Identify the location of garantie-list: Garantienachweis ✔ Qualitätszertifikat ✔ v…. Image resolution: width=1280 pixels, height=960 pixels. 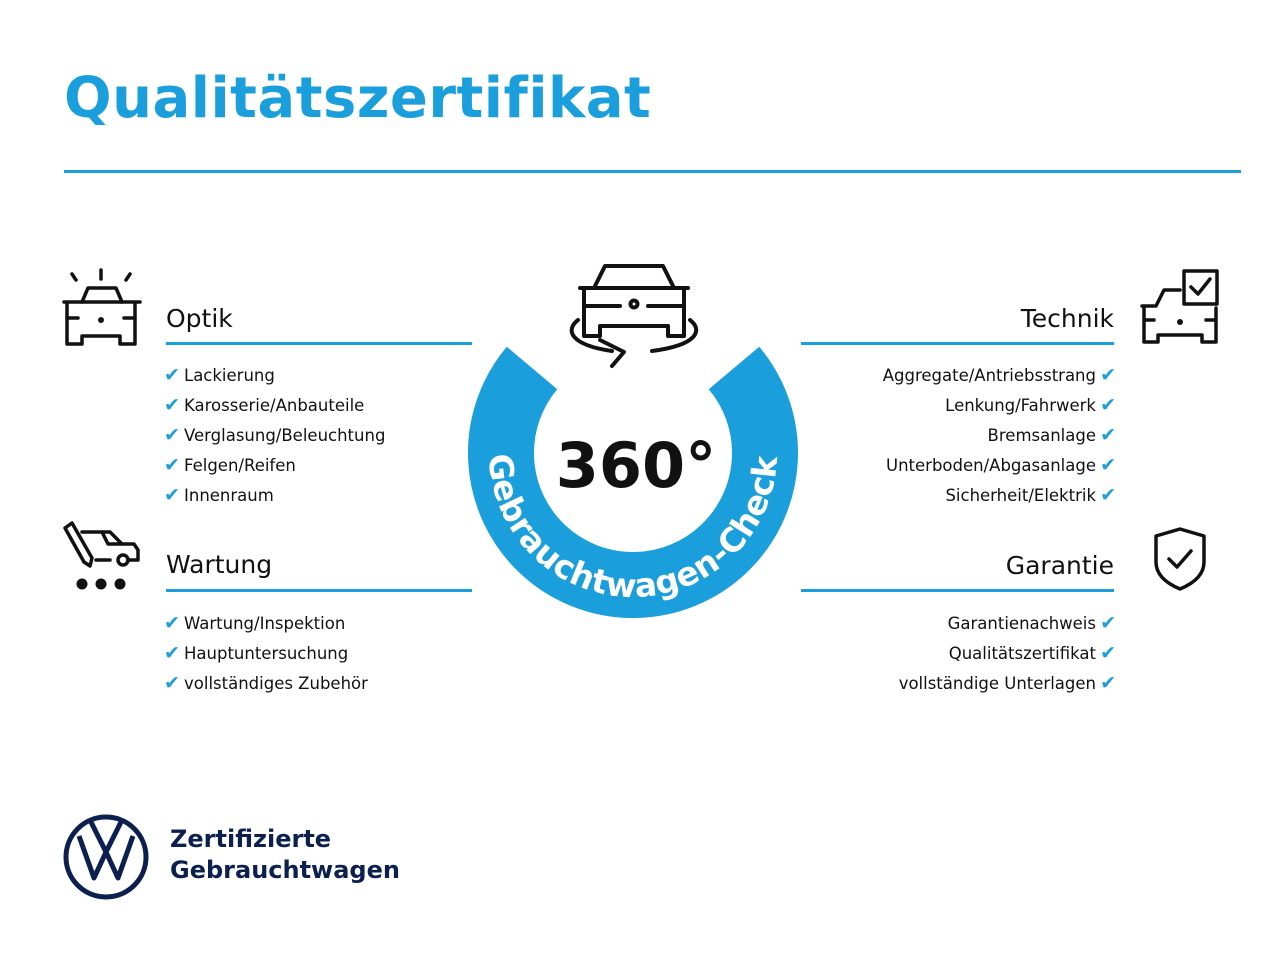
(1007, 653).